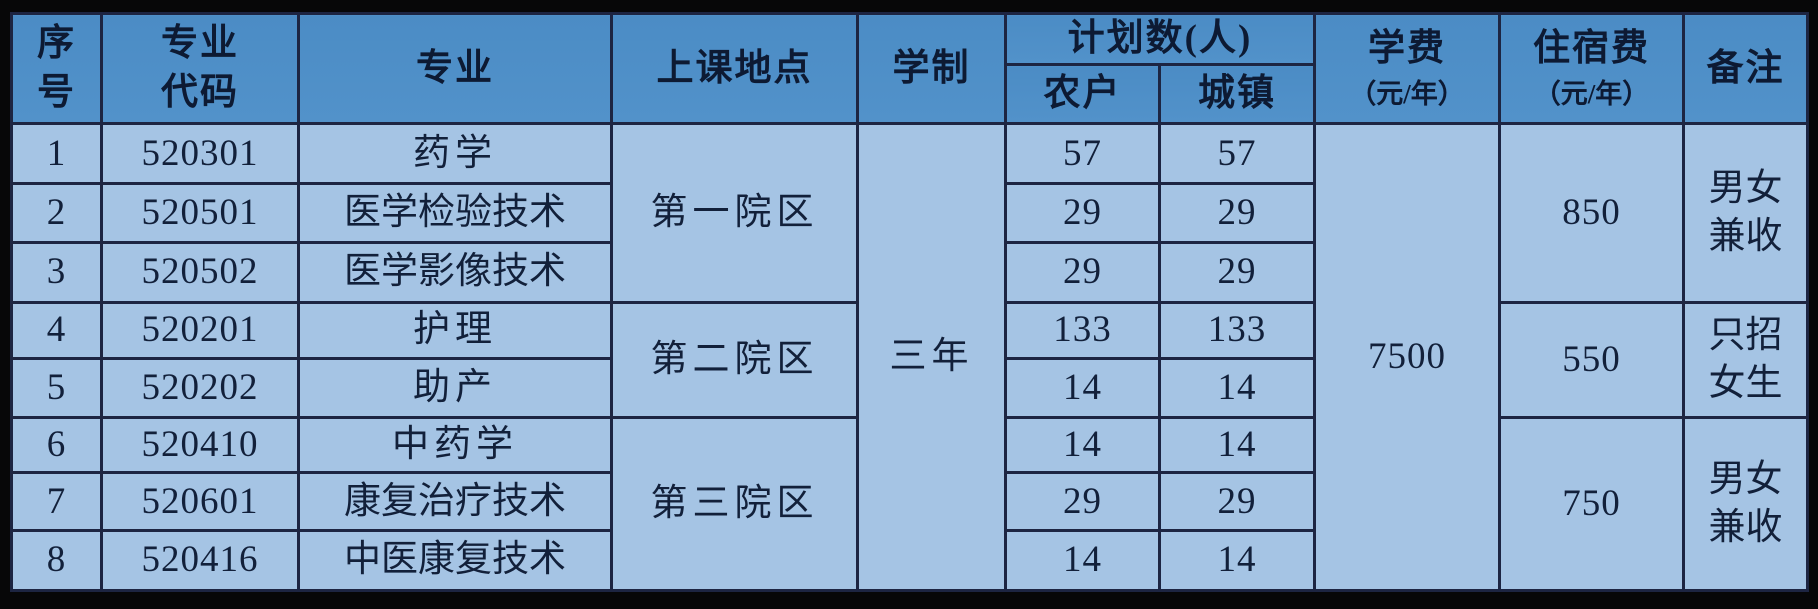 The width and height of the screenshot is (1818, 609). What do you see at coordinates (200, 330) in the screenshot?
I see `major-code-cell: 520201` at bounding box center [200, 330].